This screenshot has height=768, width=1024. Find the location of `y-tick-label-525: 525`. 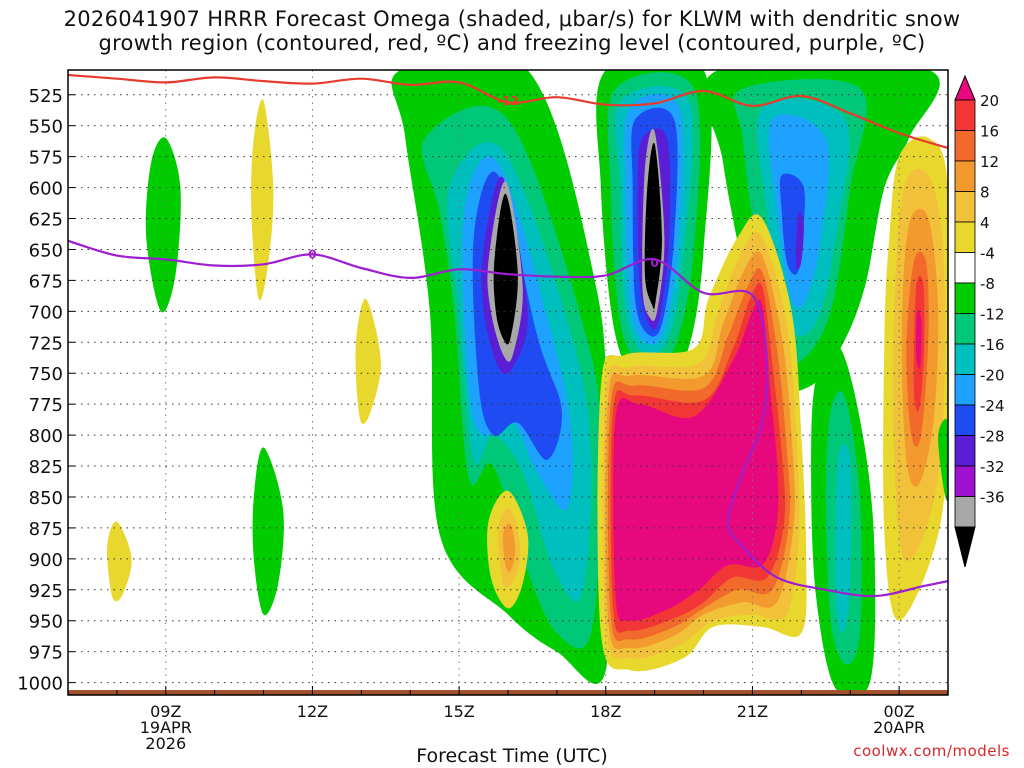

y-tick-label-525: 525 is located at coordinates (46, 96).